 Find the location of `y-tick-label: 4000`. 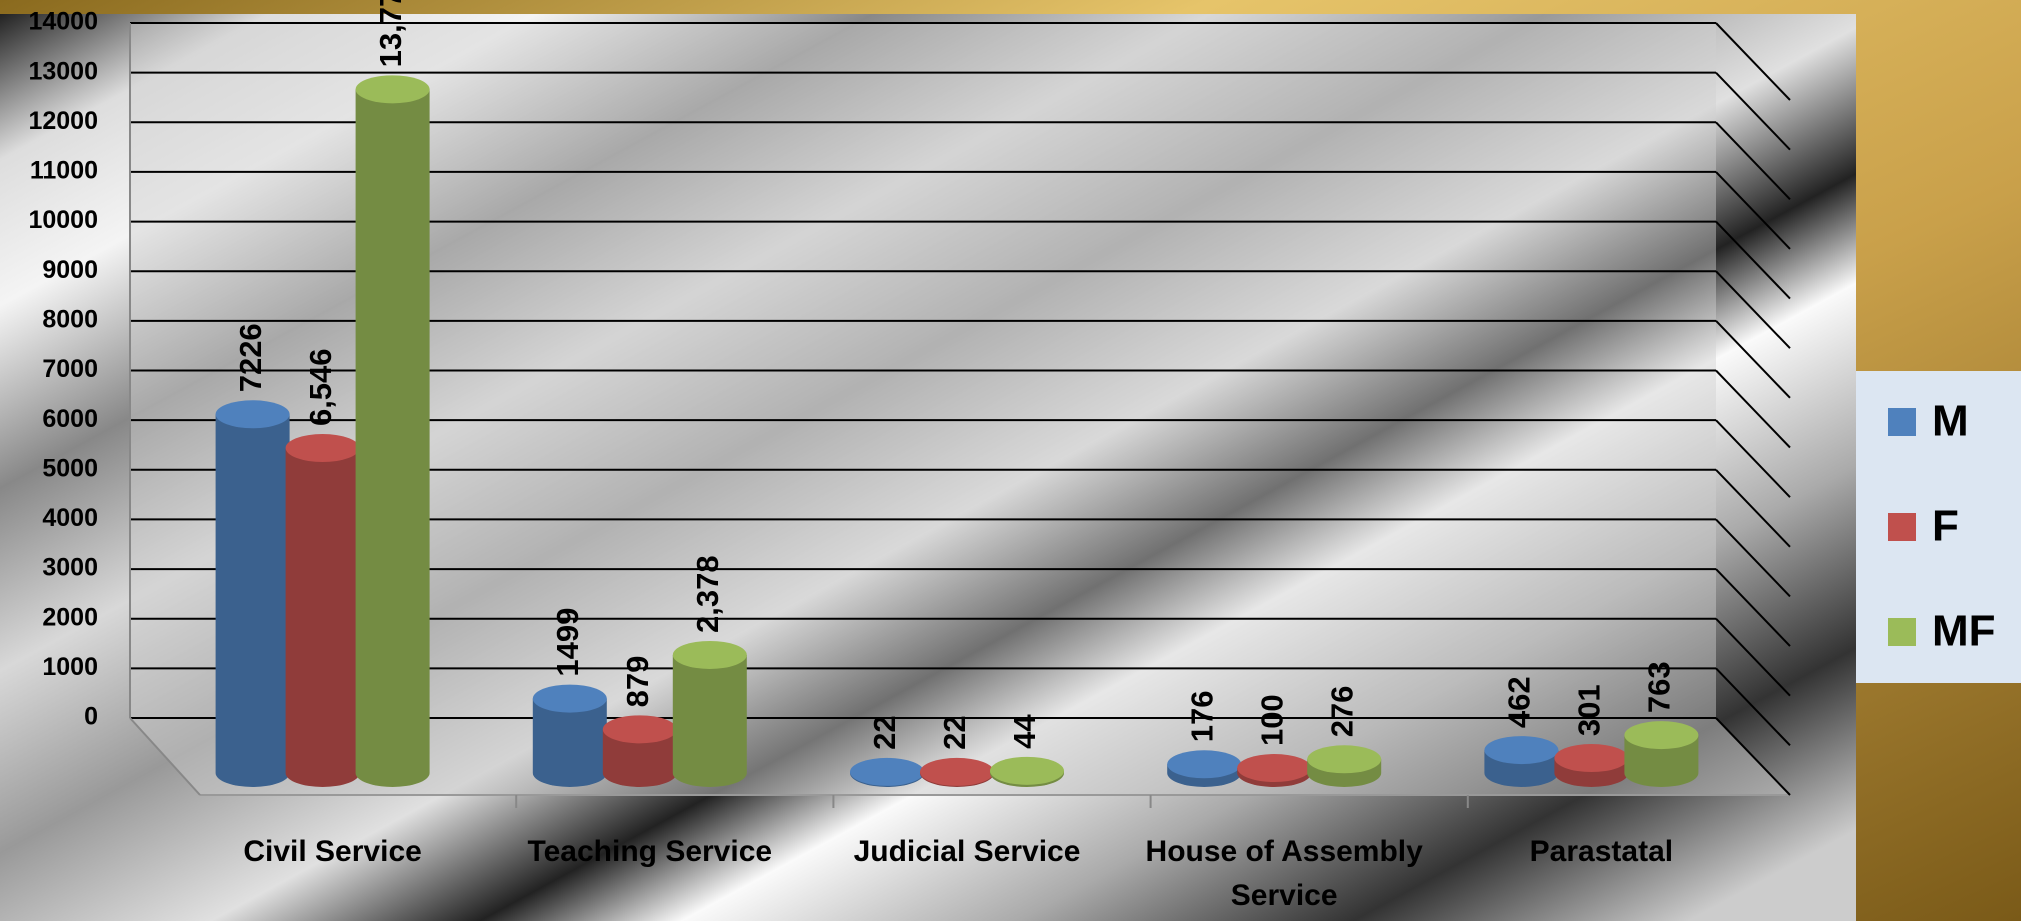

y-tick-label: 4000 is located at coordinates (70, 518).